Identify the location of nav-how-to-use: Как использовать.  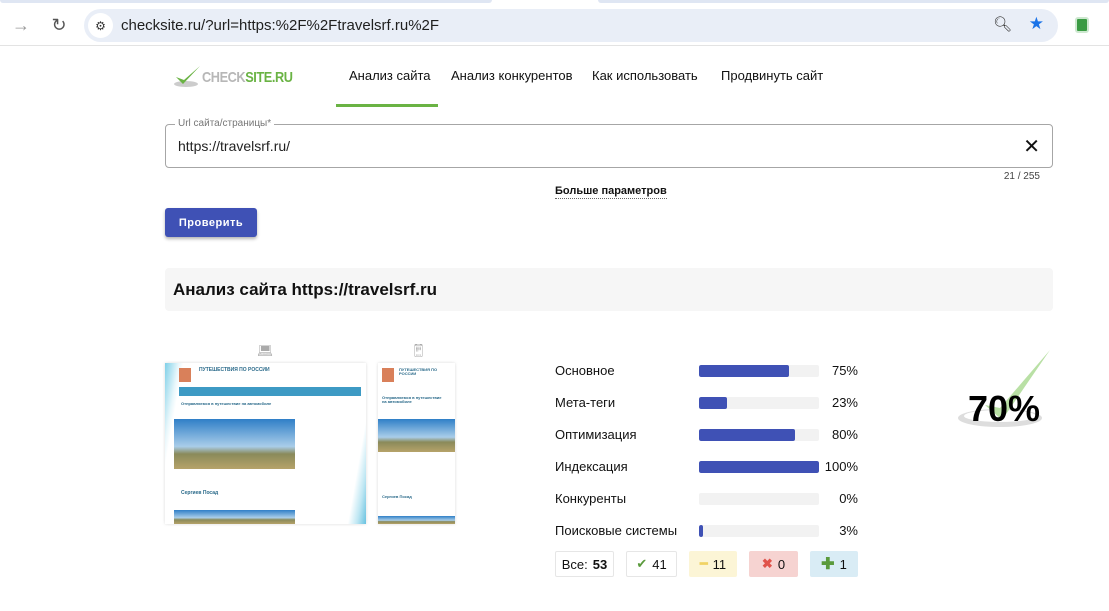
(645, 75).